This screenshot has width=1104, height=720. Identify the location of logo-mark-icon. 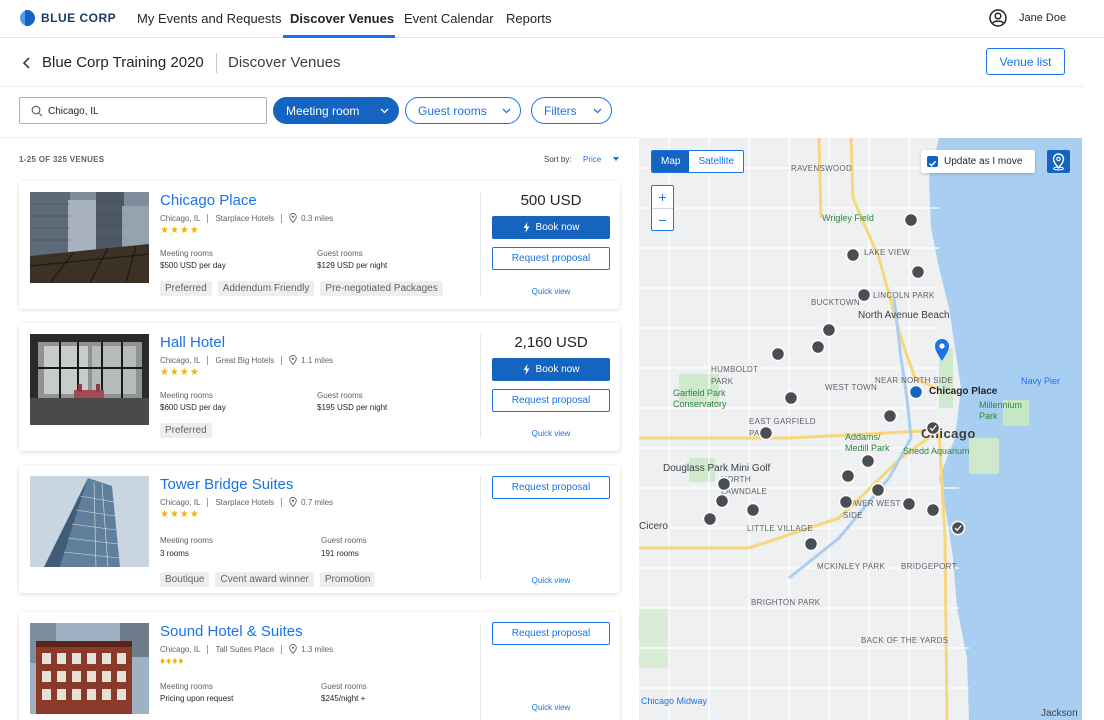
(27, 18).